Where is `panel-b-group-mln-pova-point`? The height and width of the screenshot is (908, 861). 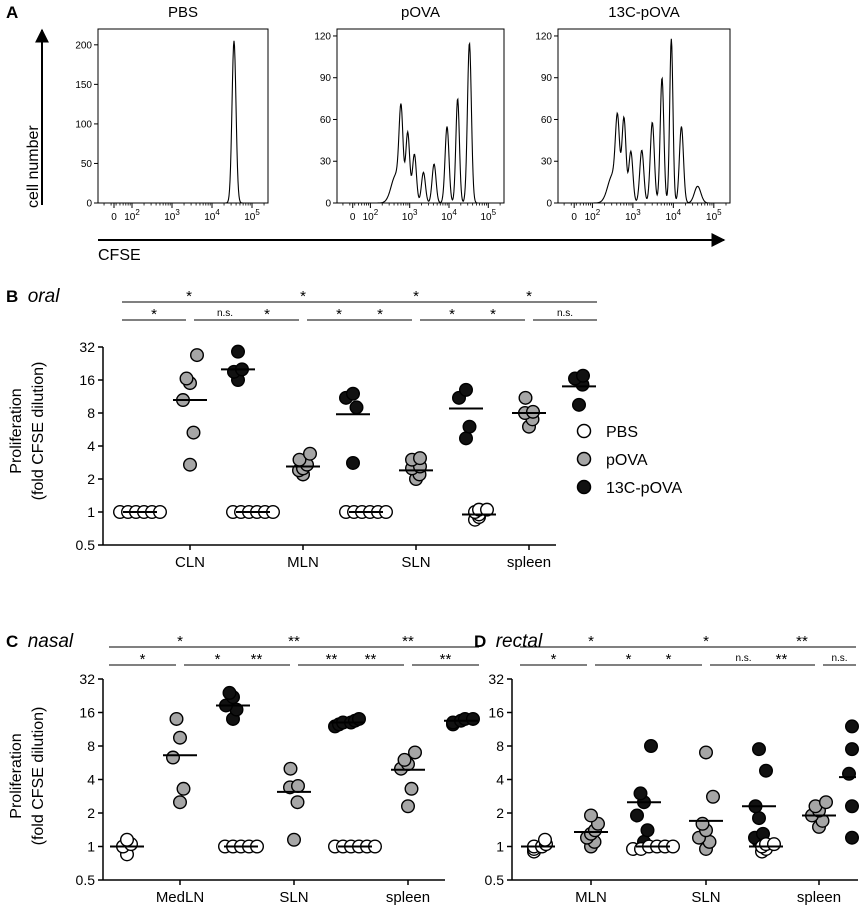 panel-b-group-mln-pova-point is located at coordinates (310, 453).